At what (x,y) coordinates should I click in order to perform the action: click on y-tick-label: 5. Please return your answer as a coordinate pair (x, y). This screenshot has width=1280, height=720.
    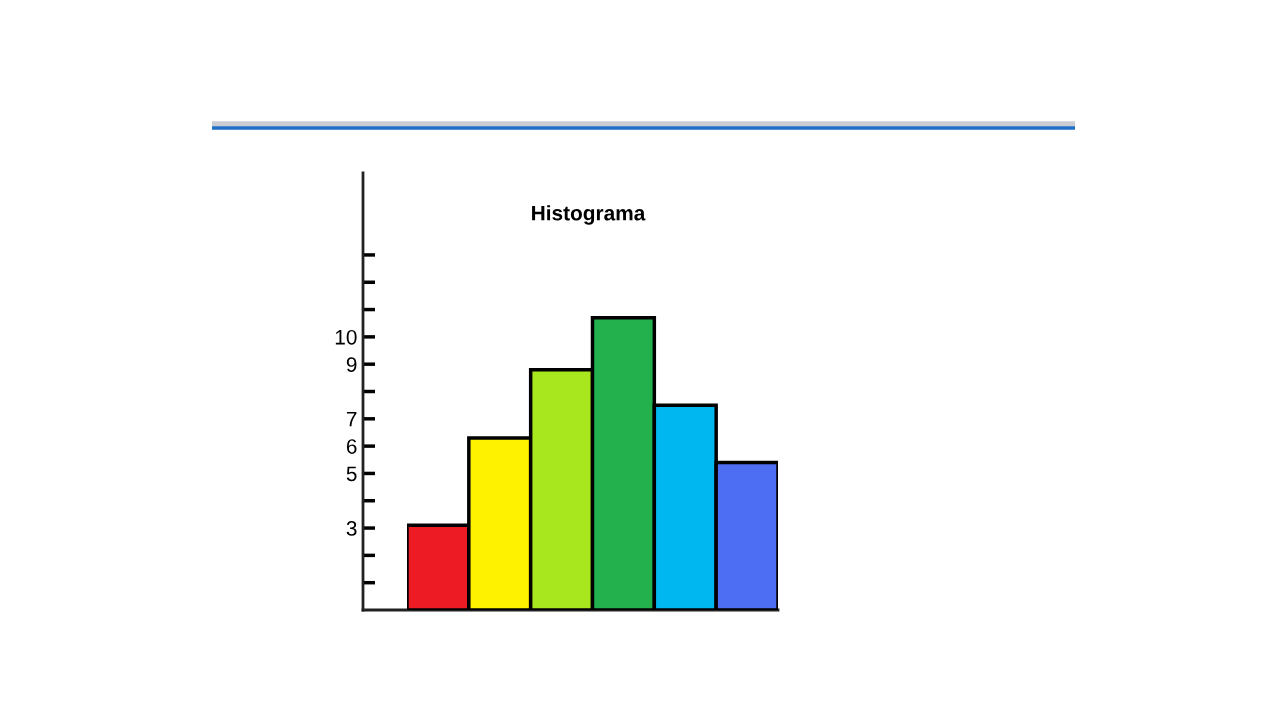
    Looking at the image, I should click on (351, 474).